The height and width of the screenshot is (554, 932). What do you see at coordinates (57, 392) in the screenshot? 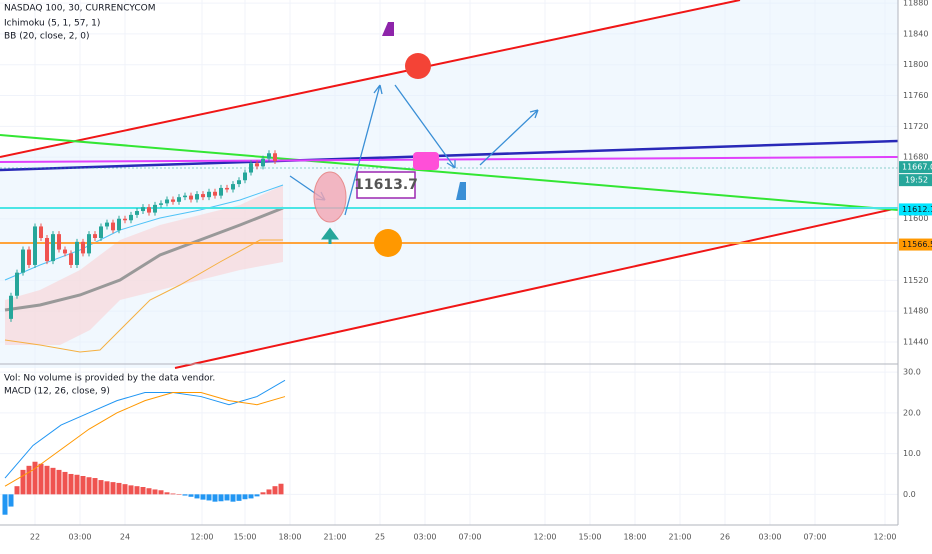
I see `macd-title: MACD (12, 26, close, 9)` at bounding box center [57, 392].